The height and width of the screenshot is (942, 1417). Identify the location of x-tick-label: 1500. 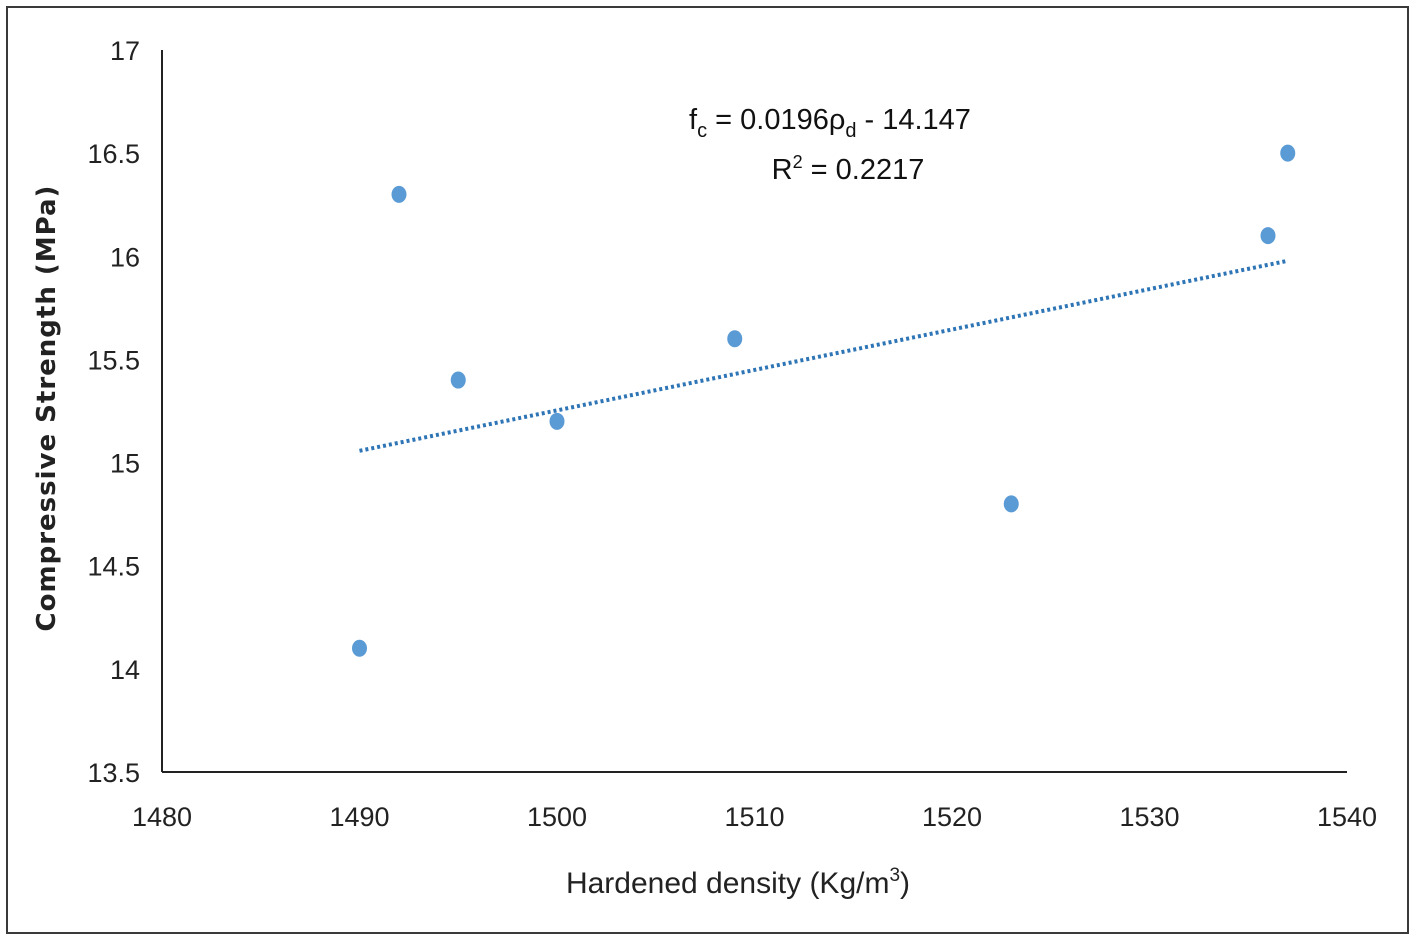
(557, 817).